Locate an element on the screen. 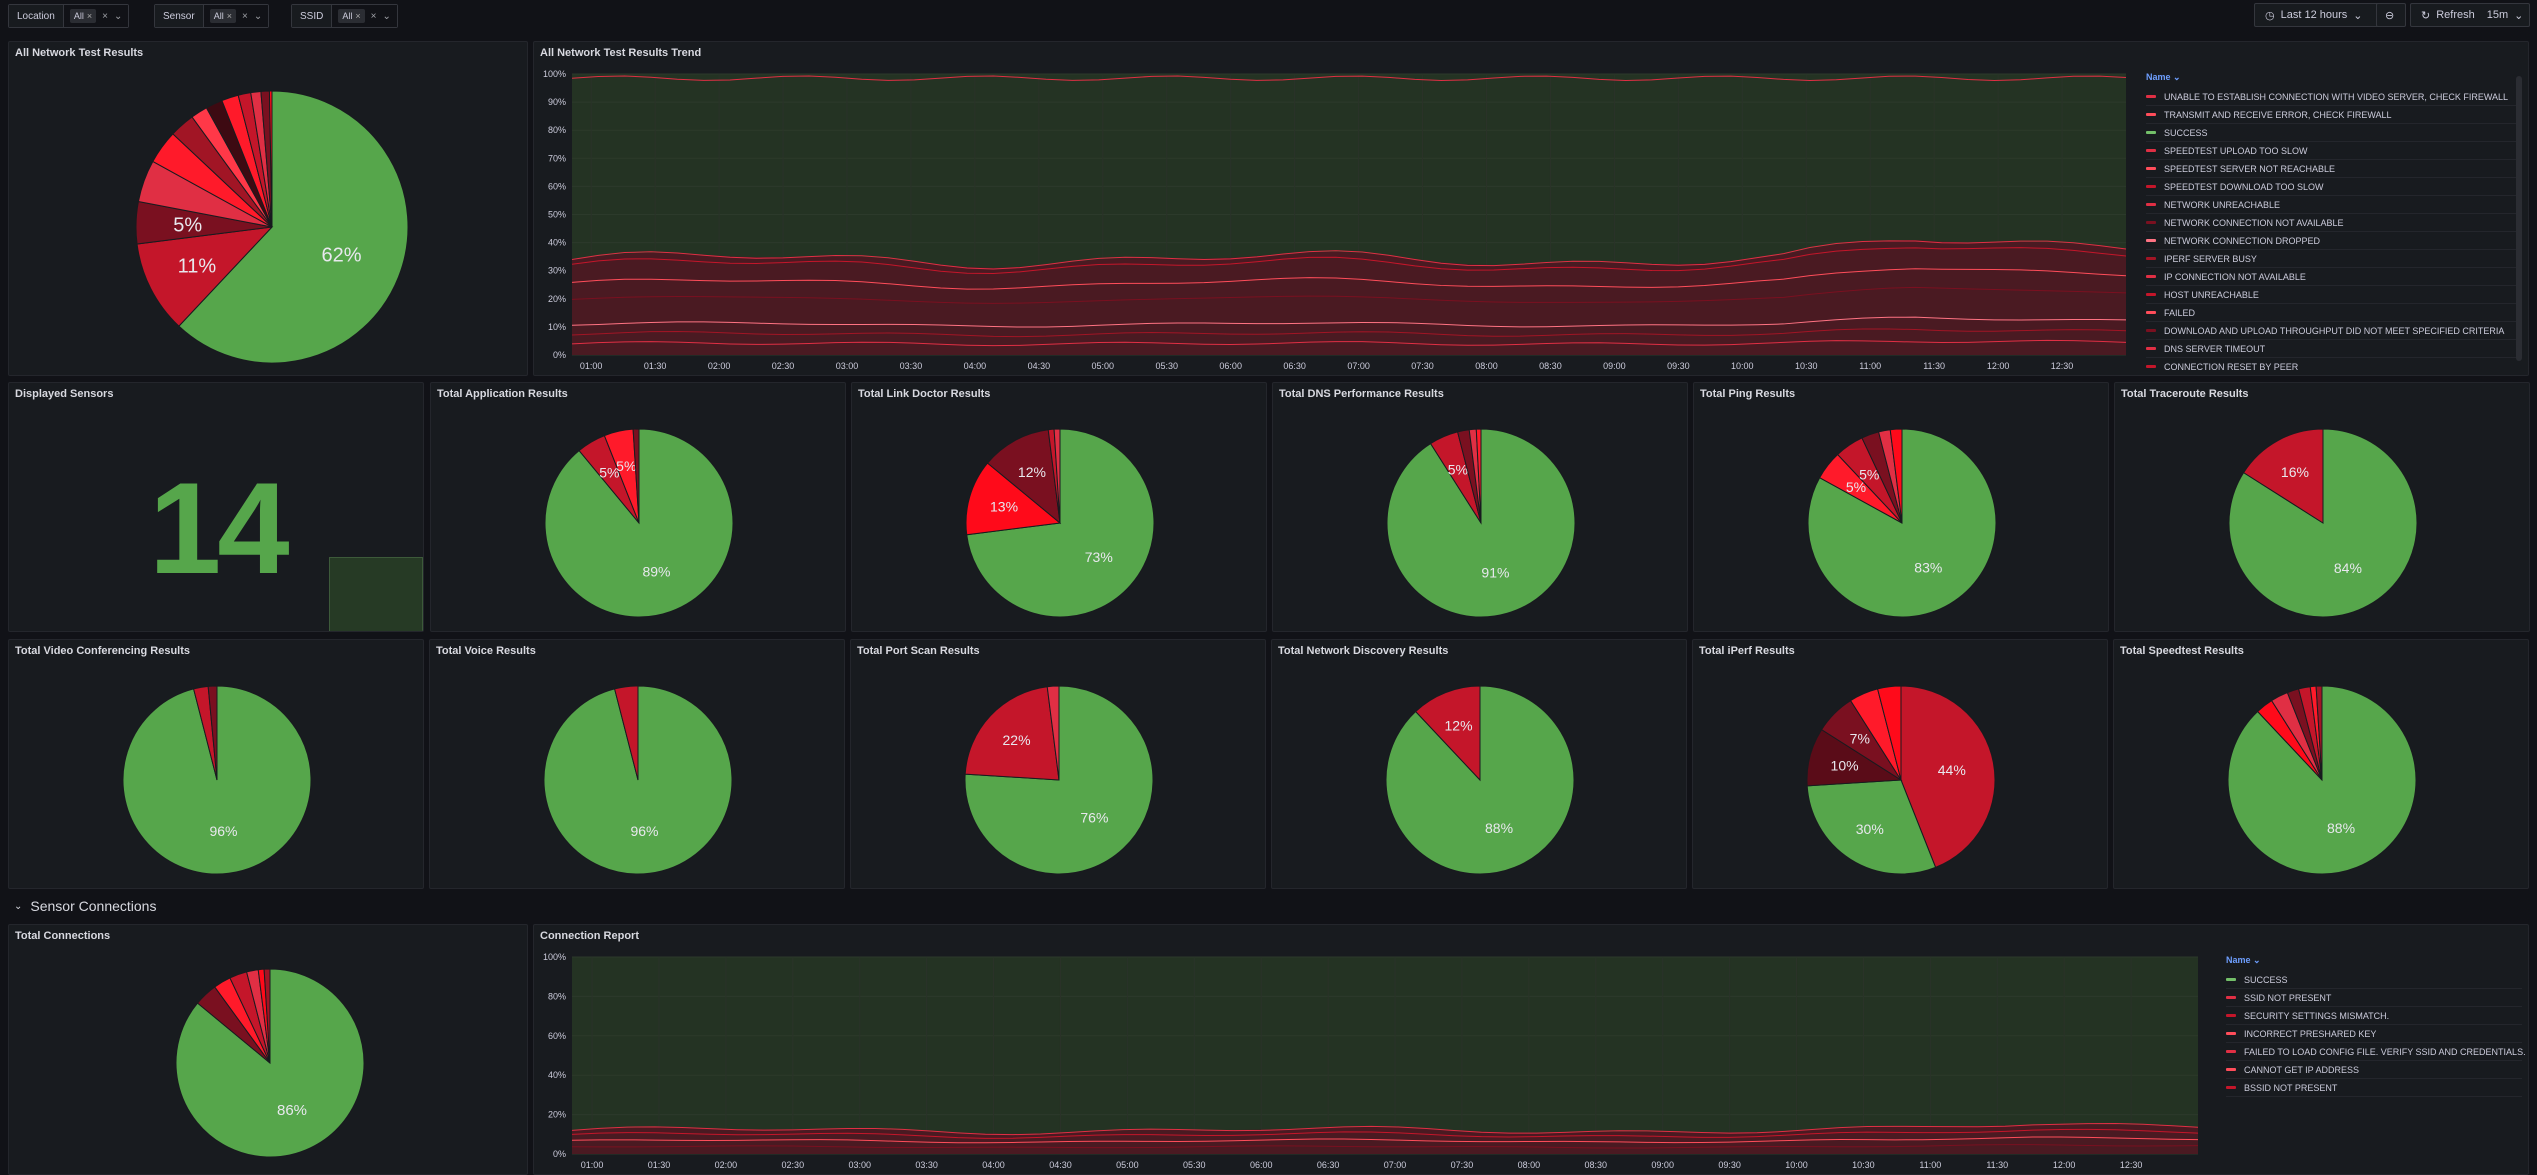  legend-item: FAILED is located at coordinates (2332, 313).